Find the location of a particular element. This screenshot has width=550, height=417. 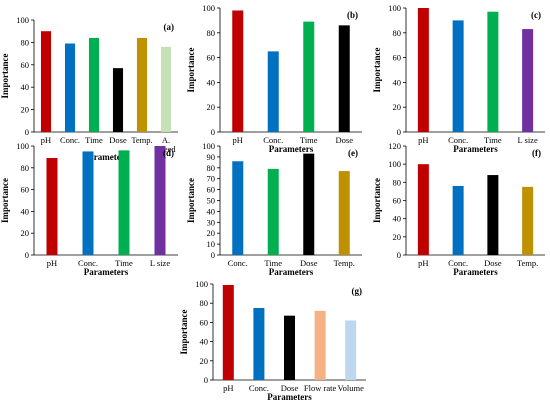

panel-label: (a) is located at coordinates (169, 27).